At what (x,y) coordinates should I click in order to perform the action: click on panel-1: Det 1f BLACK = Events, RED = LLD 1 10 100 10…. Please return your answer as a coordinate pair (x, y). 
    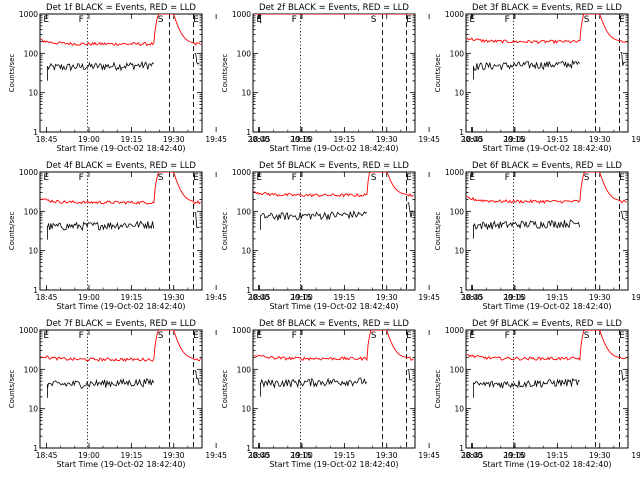
    Looking at the image, I should click on (160, 78).